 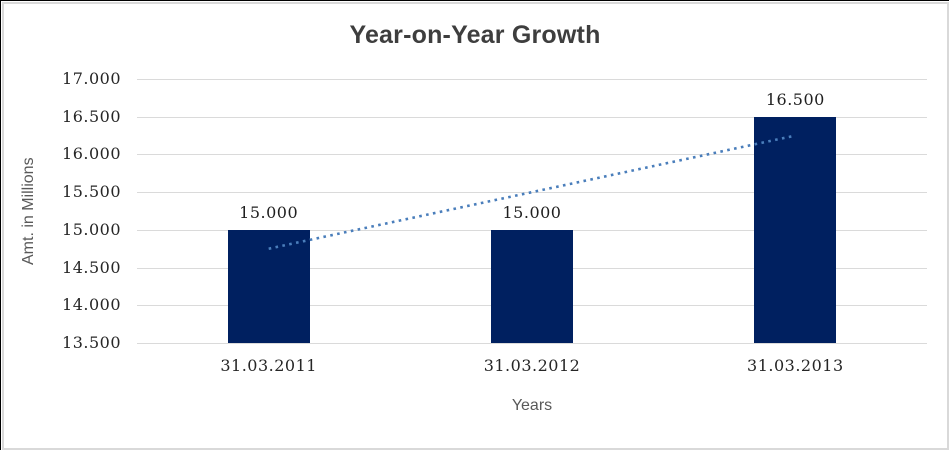 What do you see at coordinates (795, 99) in the screenshot?
I see `data-label: 16.500` at bounding box center [795, 99].